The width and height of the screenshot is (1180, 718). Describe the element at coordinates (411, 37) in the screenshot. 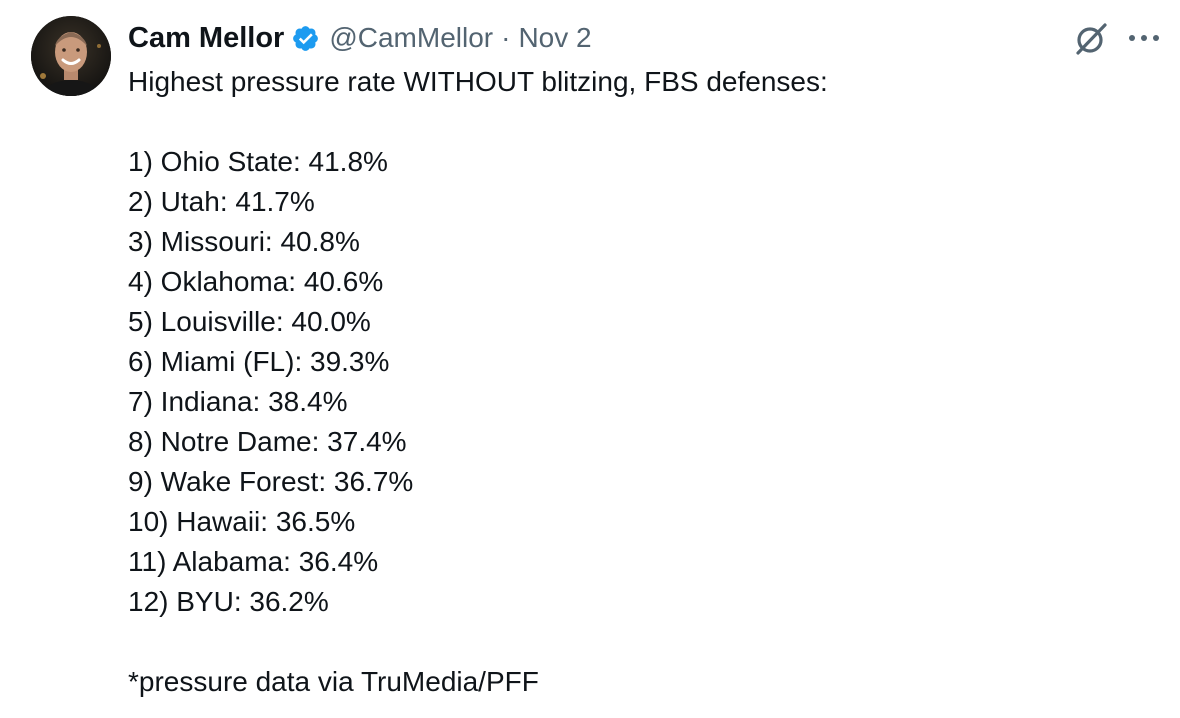

I see `author-handle: @CamMellor` at that location.